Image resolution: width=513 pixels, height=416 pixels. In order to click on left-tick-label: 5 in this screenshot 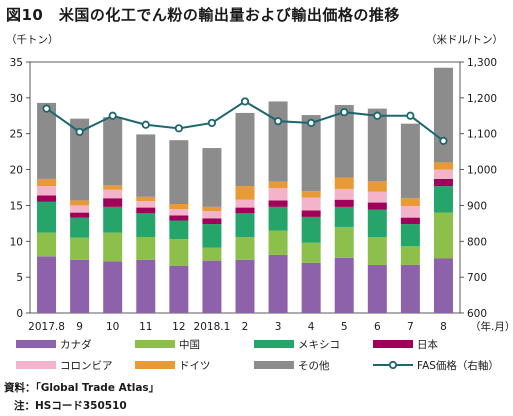, I will do `click(19, 278)`.